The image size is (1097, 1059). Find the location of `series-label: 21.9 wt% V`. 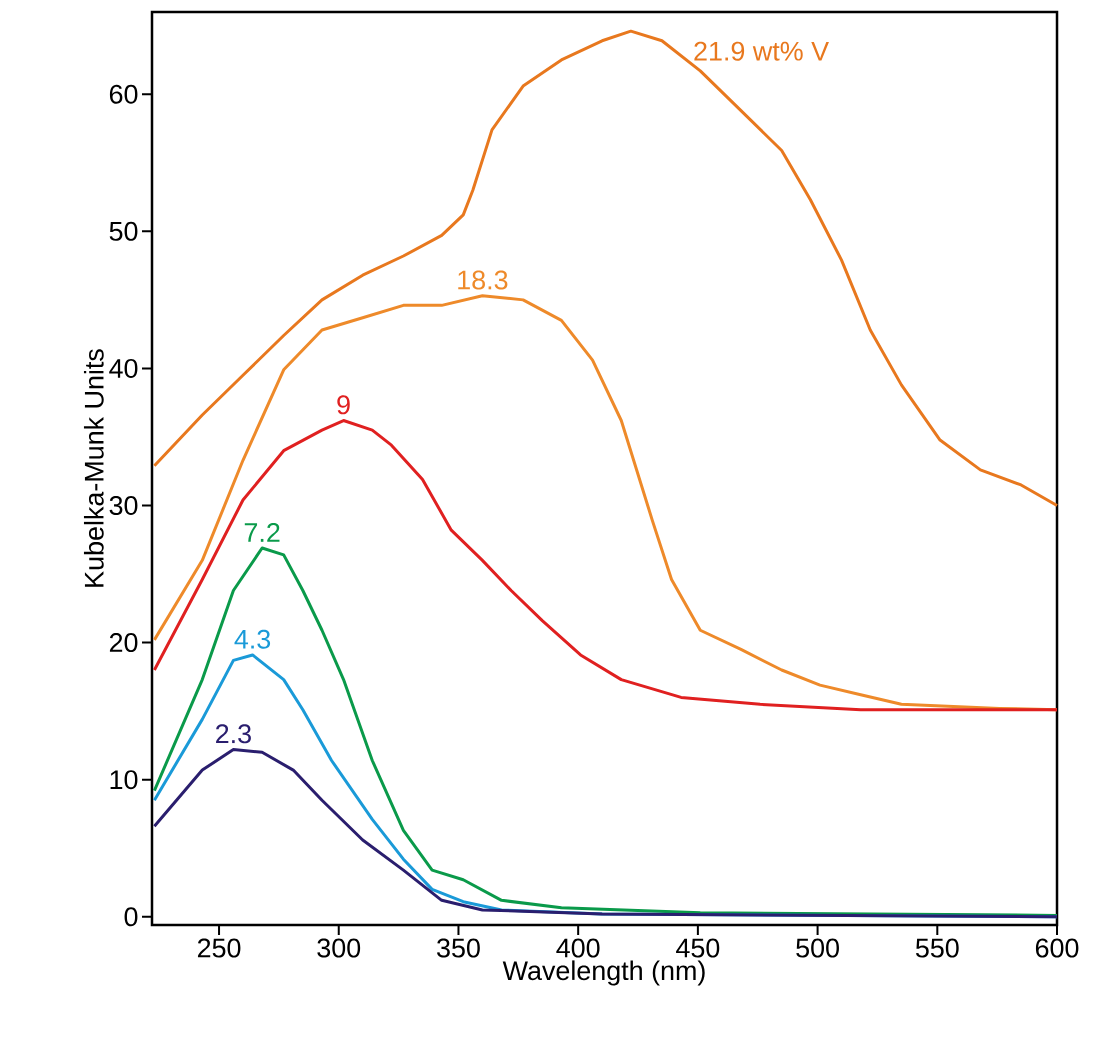

series-label: 21.9 wt% V is located at coordinates (761, 51).